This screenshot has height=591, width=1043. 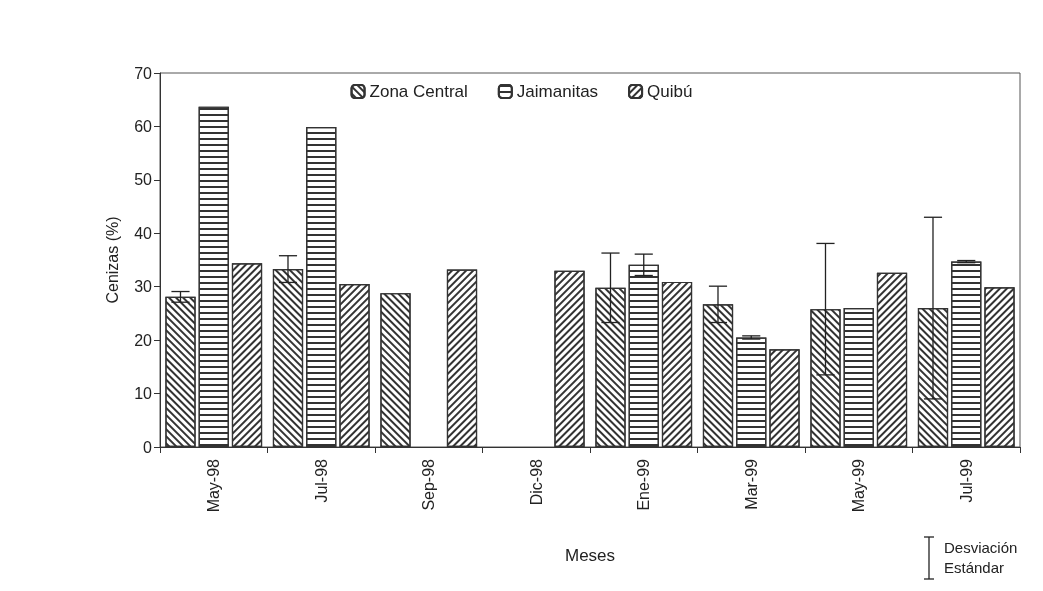 I want to click on x-tick-label: May-98, so click(x=214, y=485).